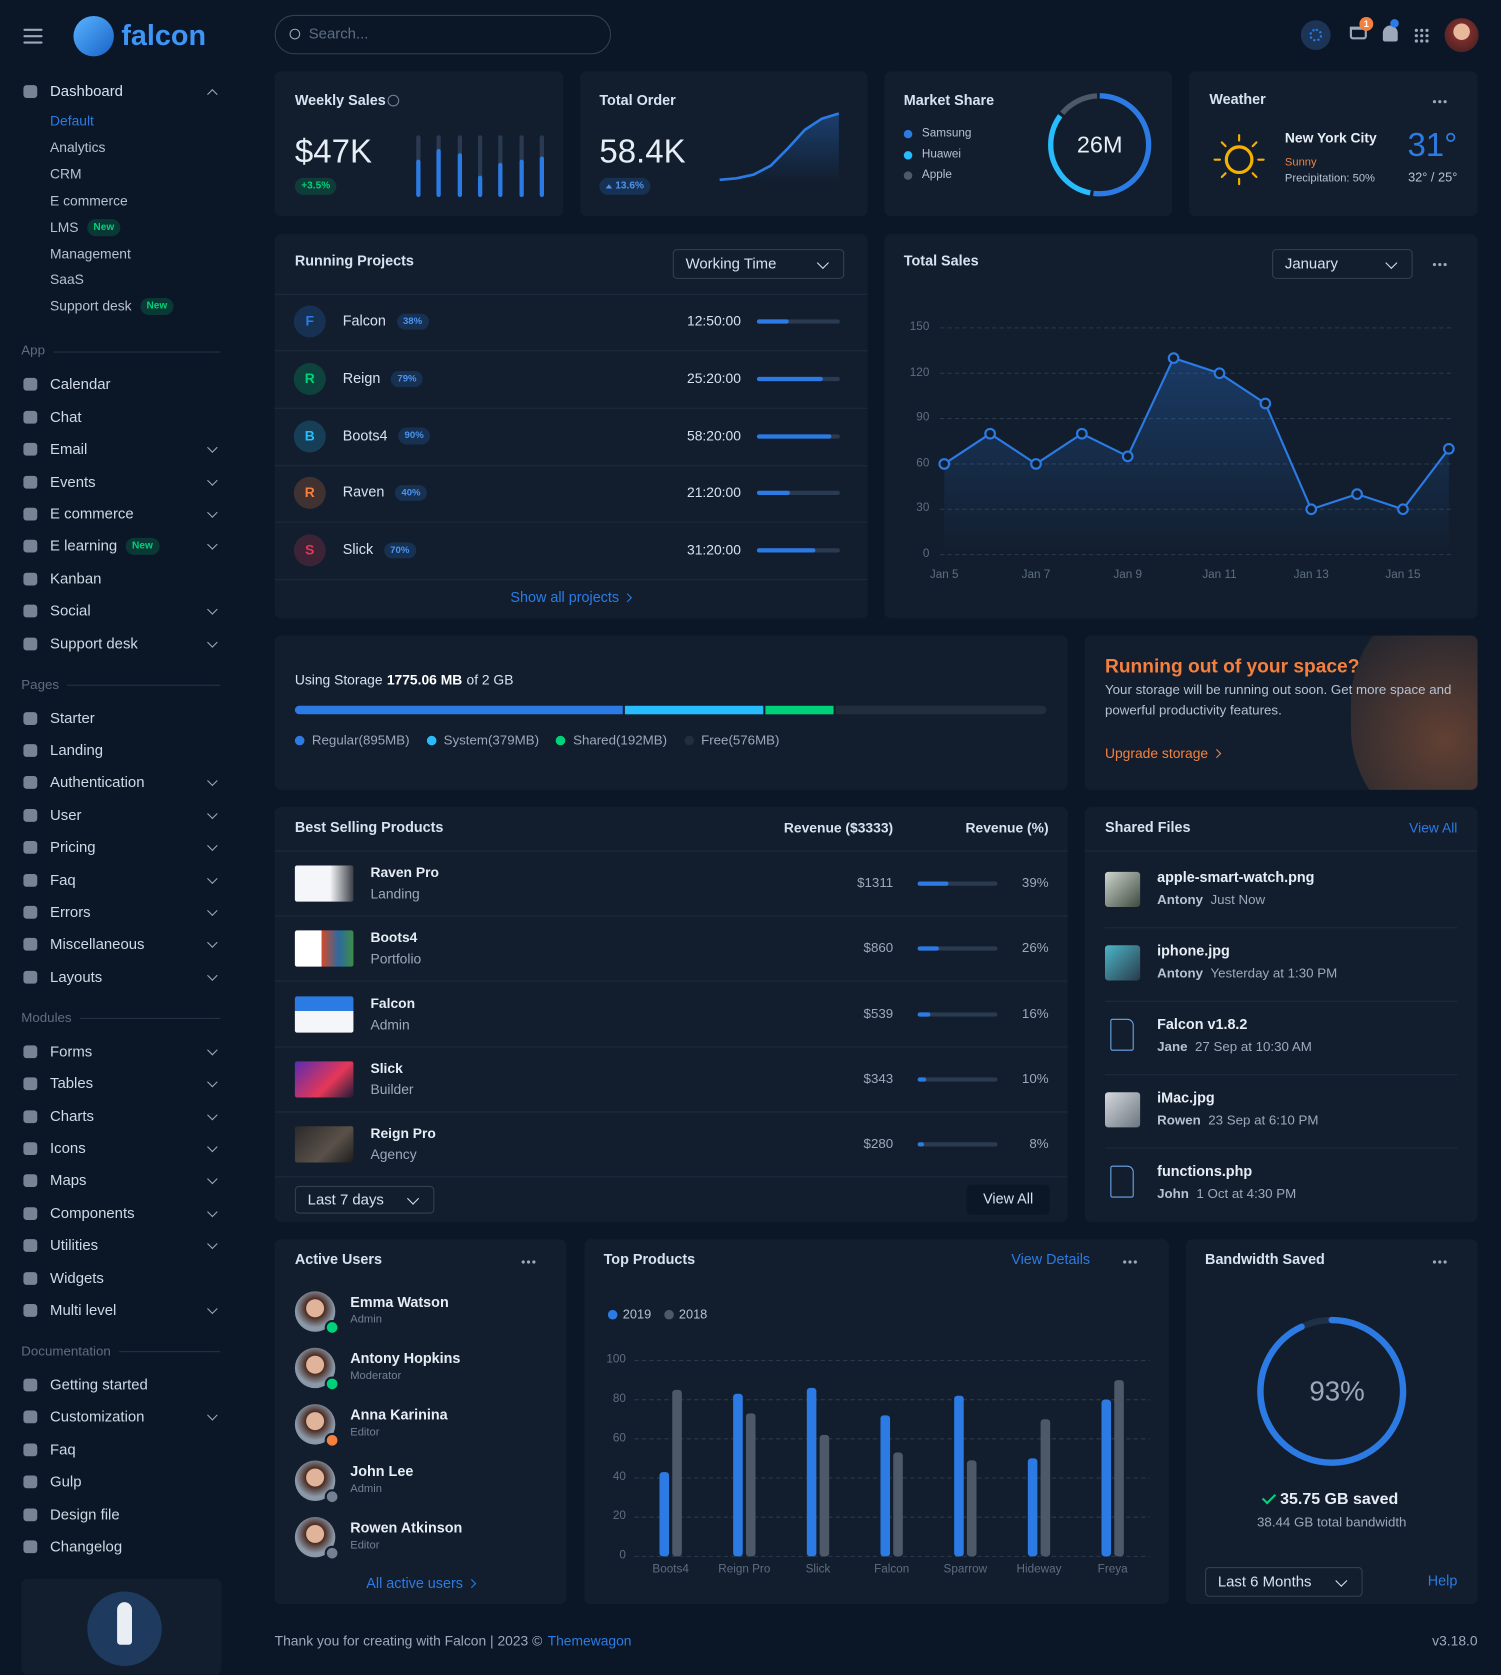 The height and width of the screenshot is (1675, 1501). I want to click on dropdown: Last 7 days, so click(364, 1199).